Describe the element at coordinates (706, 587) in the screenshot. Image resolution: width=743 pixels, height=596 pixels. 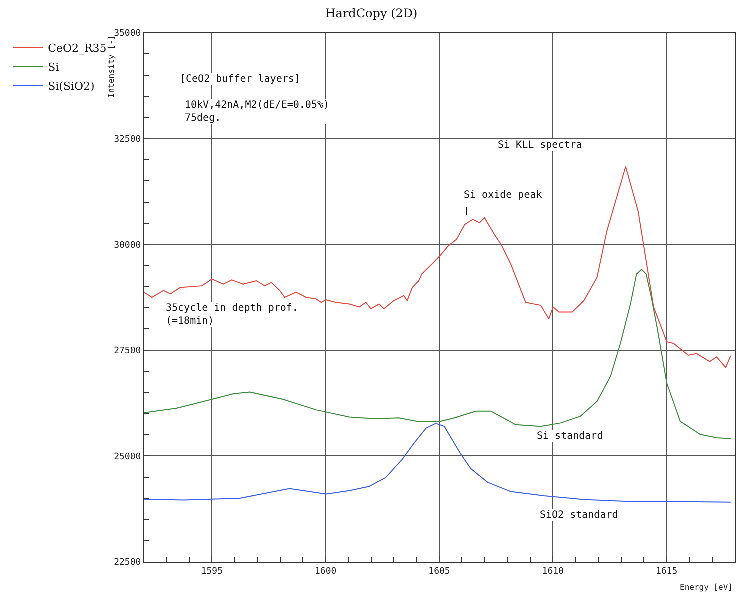
I see `x-axis-title: Energy [eV]` at that location.